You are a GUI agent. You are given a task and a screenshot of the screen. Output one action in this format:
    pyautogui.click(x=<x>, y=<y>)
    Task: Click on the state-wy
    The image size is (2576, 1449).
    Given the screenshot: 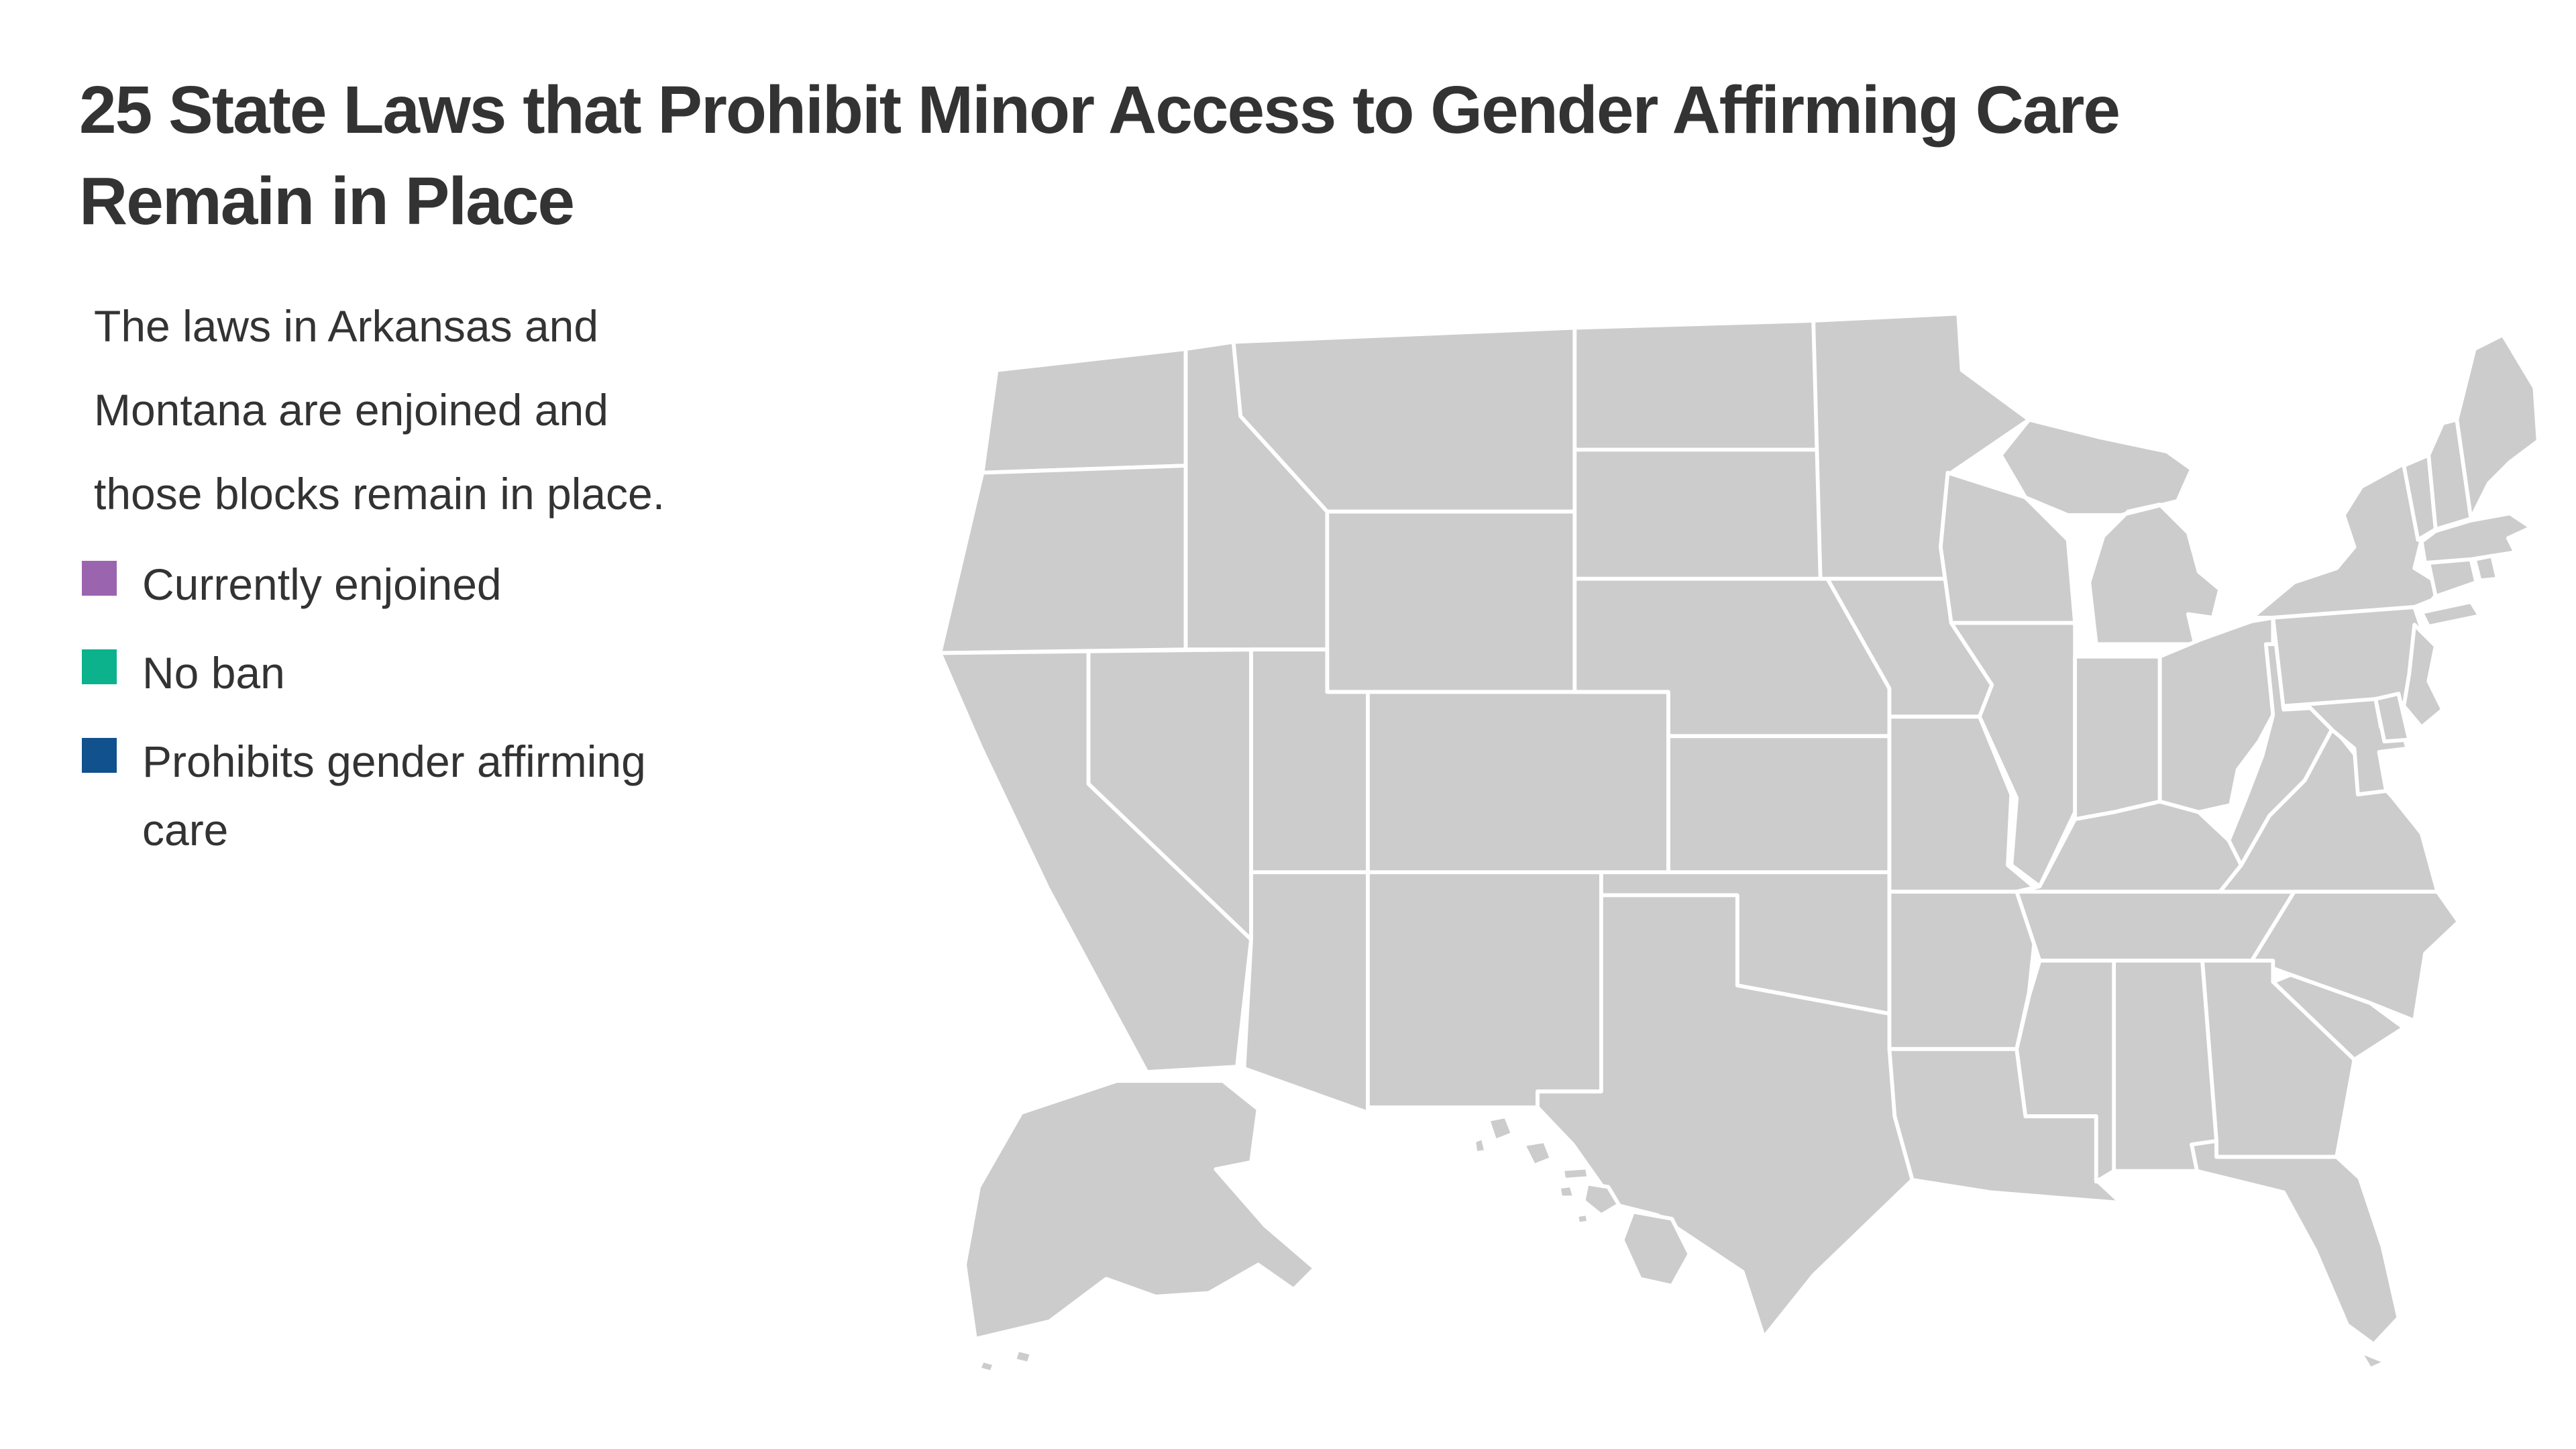 What is the action you would take?
    pyautogui.click(x=1451, y=601)
    